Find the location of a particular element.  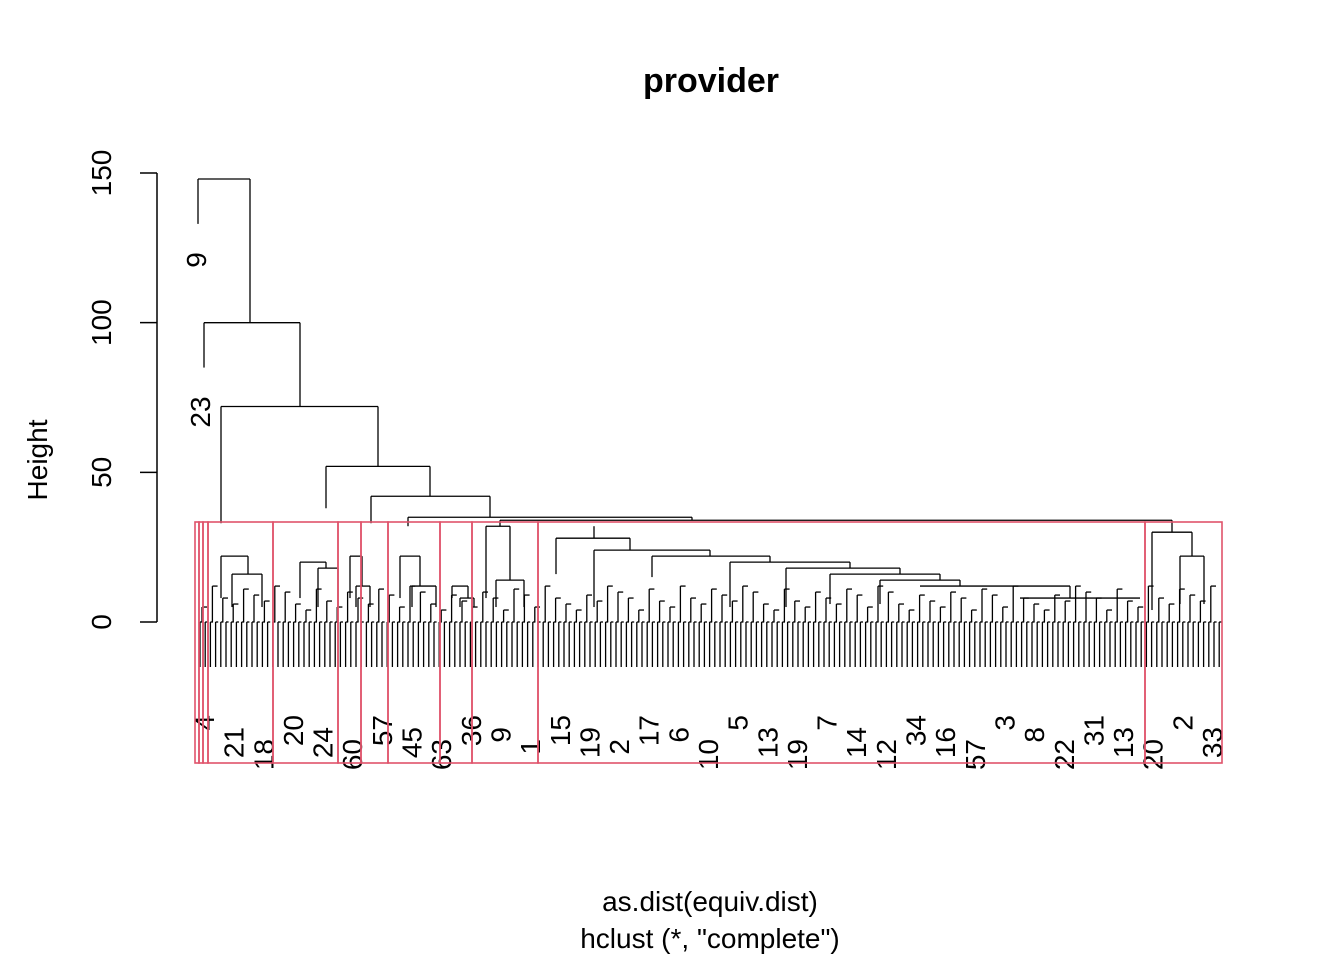

leaf-label: 24 is located at coordinates (323, 742).